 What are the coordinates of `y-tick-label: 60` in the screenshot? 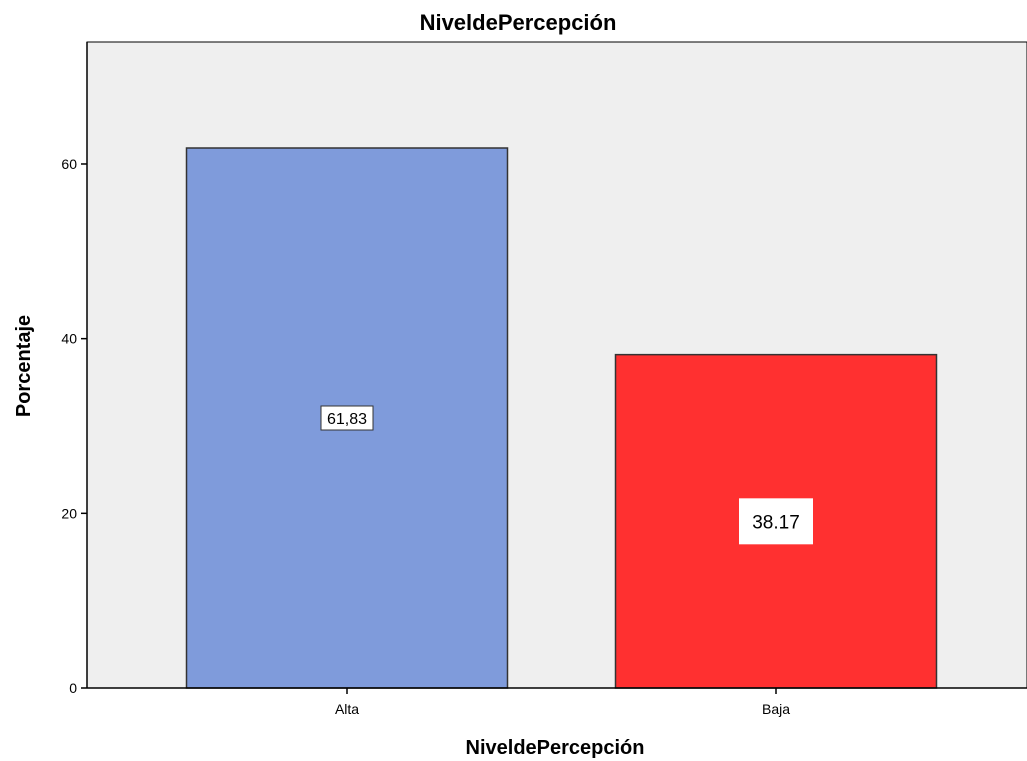 It's located at (69, 164).